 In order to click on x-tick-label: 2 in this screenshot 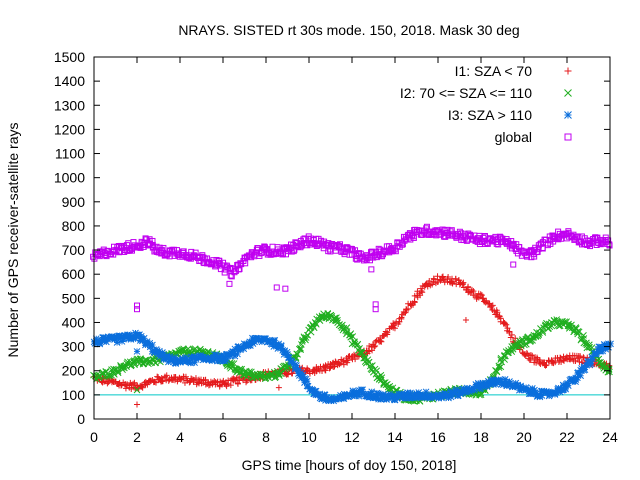, I will do `click(137, 437)`.